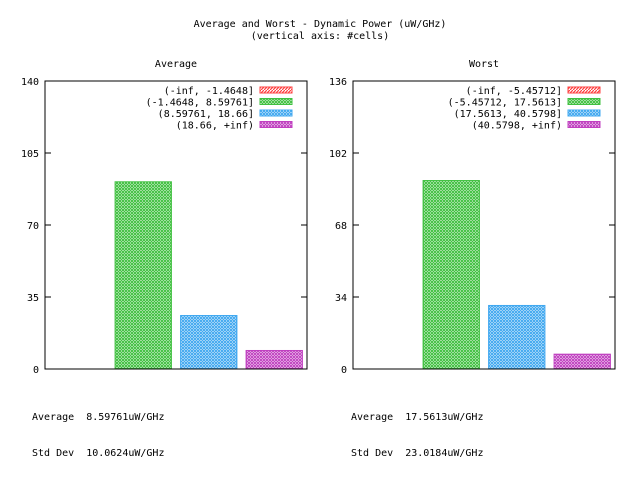 The image size is (640, 485). I want to click on y-tick-label: 105, so click(30, 154).